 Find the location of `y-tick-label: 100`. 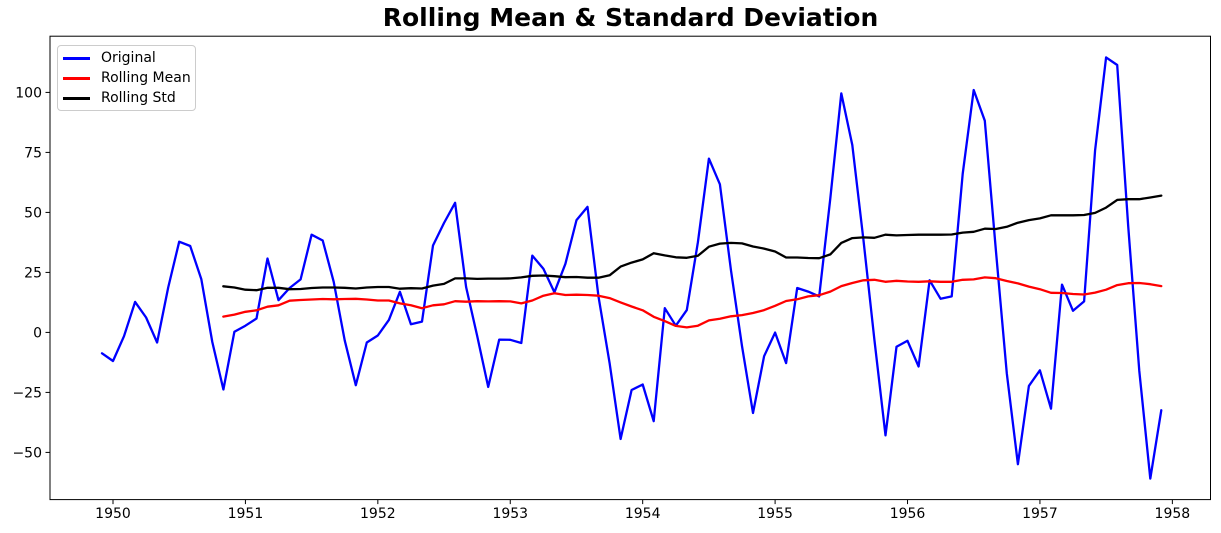

y-tick-label: 100 is located at coordinates (28, 93).